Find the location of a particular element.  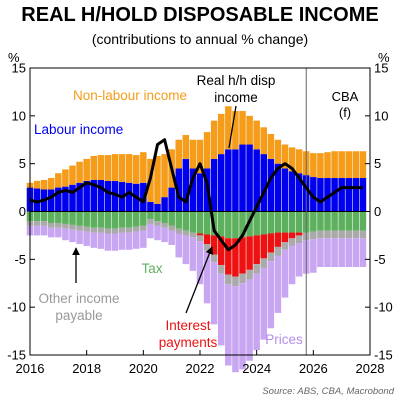

y-tick-label-right: -10 is located at coordinates (383, 307).